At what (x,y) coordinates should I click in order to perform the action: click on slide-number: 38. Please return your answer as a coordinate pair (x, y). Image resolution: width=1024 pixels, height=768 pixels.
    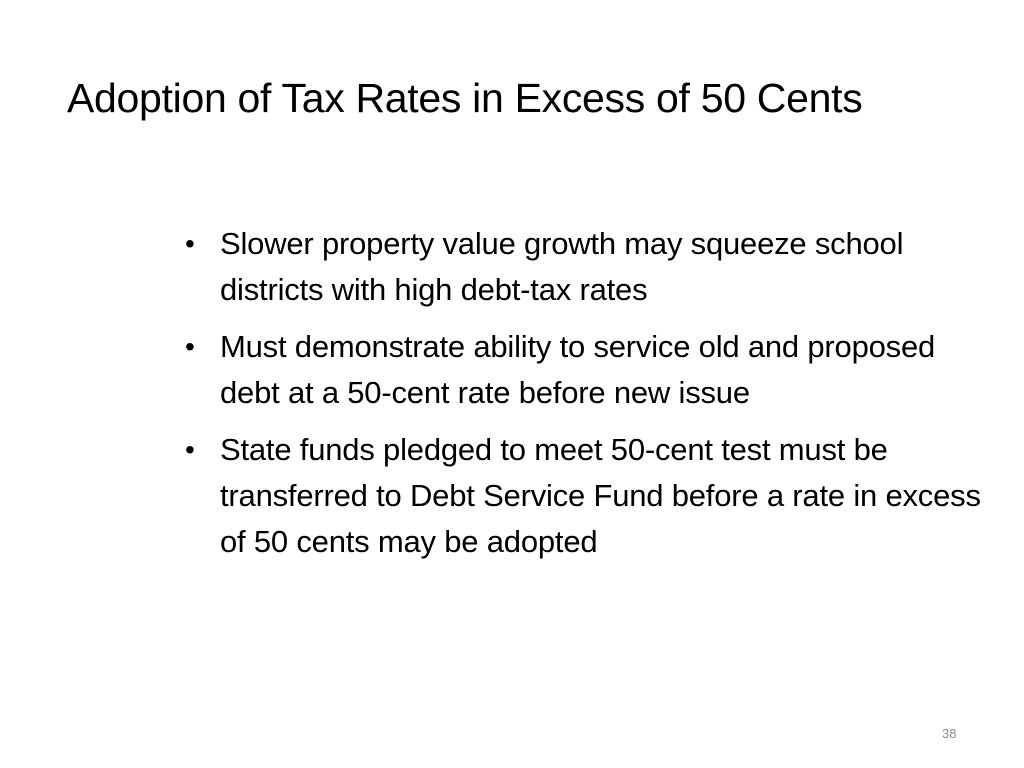
    Looking at the image, I should click on (949, 733).